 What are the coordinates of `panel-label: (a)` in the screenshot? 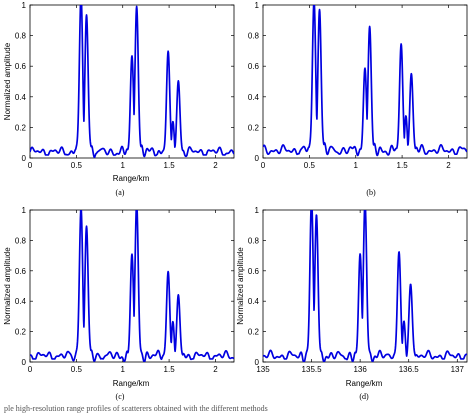 It's located at (120, 192).